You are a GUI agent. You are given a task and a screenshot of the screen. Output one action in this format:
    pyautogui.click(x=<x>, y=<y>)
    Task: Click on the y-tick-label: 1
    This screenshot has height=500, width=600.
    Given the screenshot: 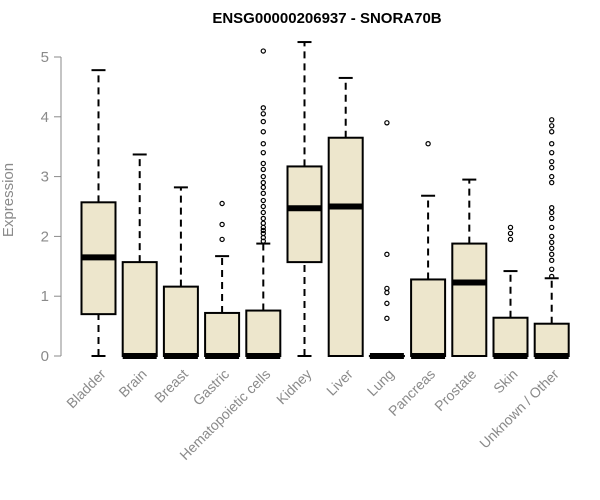 What is the action you would take?
    pyautogui.click(x=45, y=296)
    